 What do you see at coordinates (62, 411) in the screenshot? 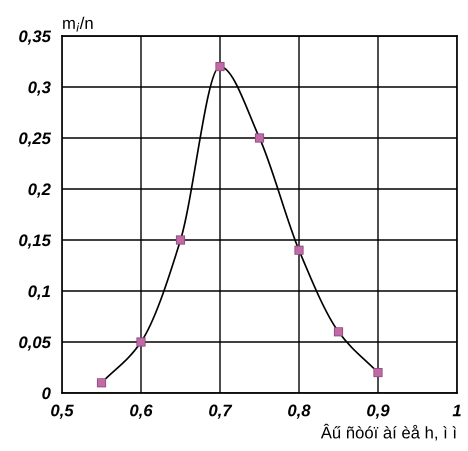
I see `x-tick-label: 0,5` at bounding box center [62, 411].